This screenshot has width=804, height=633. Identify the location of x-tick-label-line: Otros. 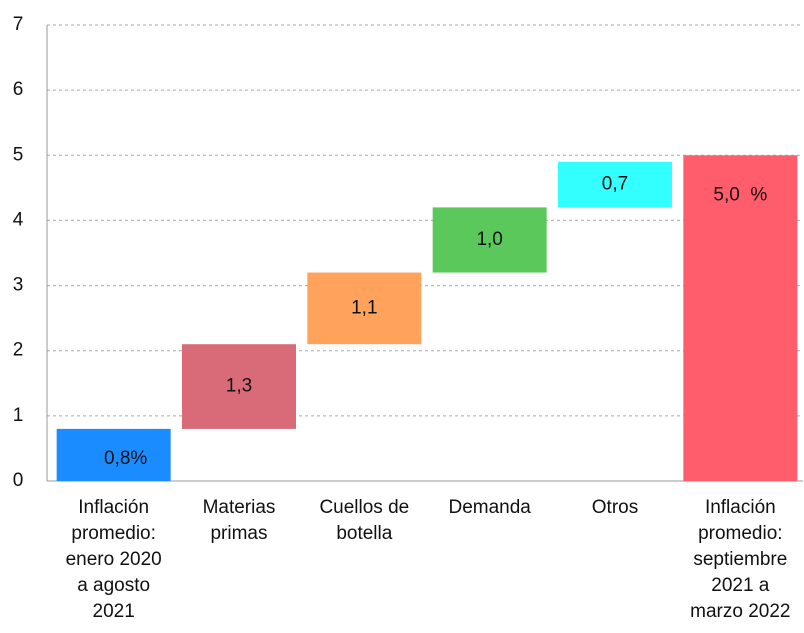
(615, 507).